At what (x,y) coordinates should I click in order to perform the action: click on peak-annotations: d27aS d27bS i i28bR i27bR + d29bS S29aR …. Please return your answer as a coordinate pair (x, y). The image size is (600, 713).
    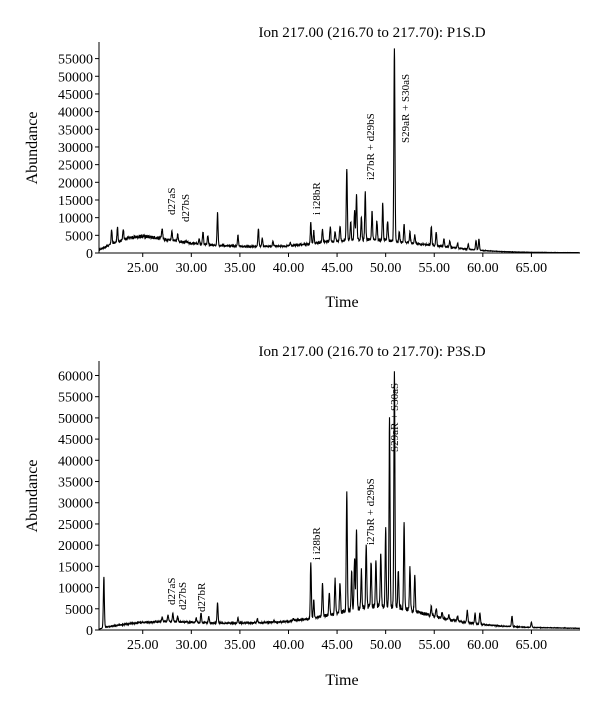
    Looking at the image, I should click on (289, 148).